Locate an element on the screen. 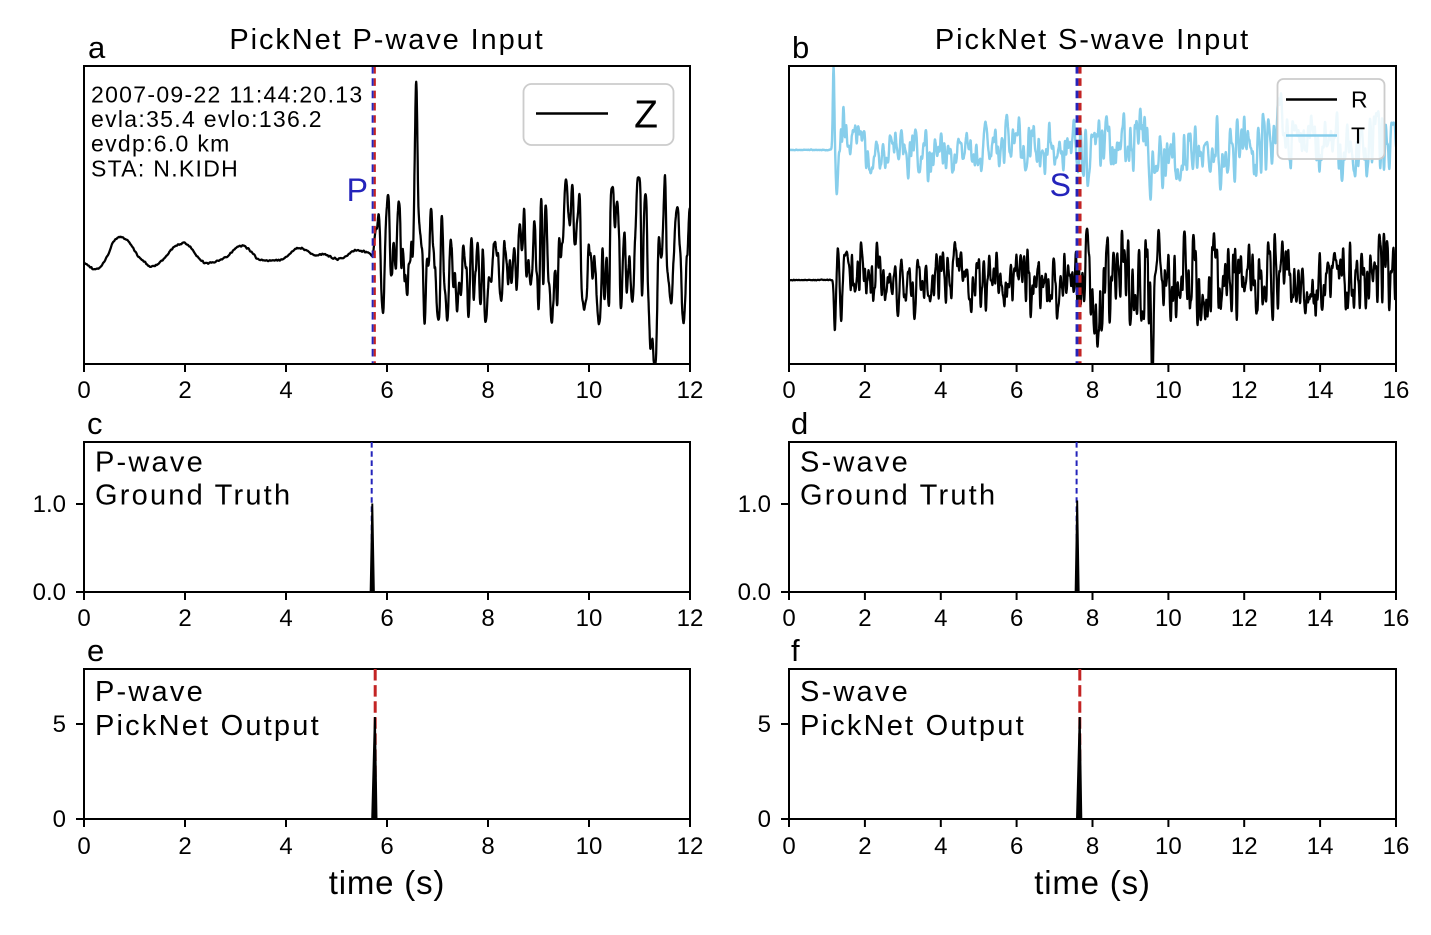  svg-text: PickNet S-wave Input is located at coordinates (1092, 40).